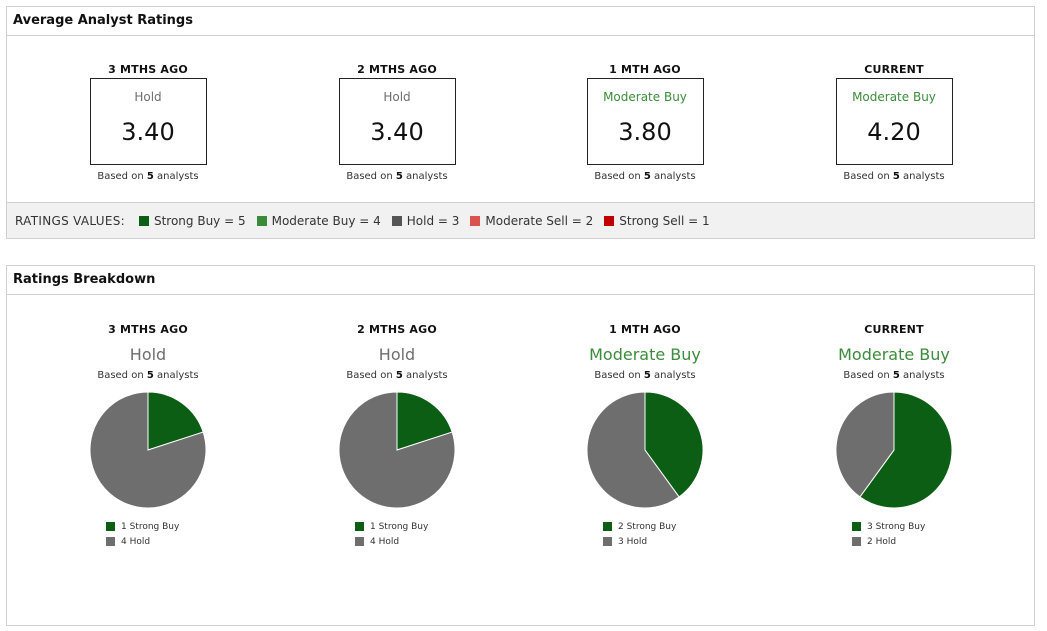 The width and height of the screenshot is (1047, 631). I want to click on pie-legend-hold: 3 Hold, so click(645, 541).